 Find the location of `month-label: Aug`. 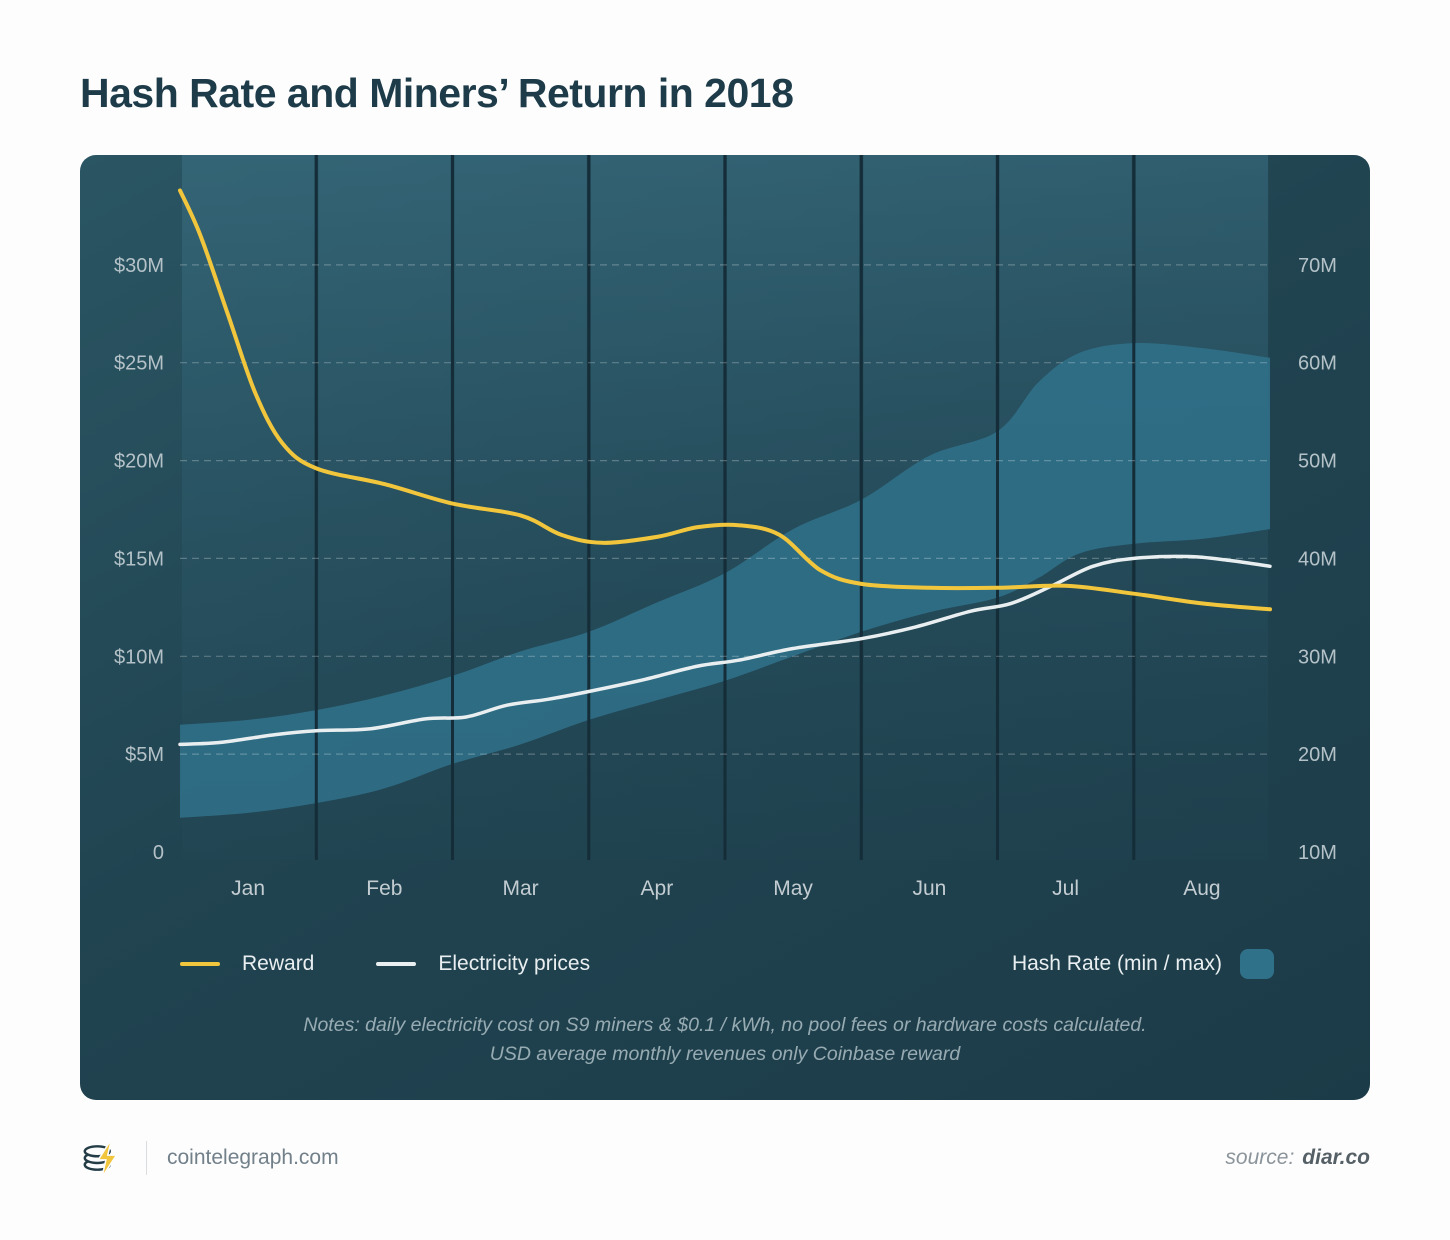

month-label: Aug is located at coordinates (1201, 888).